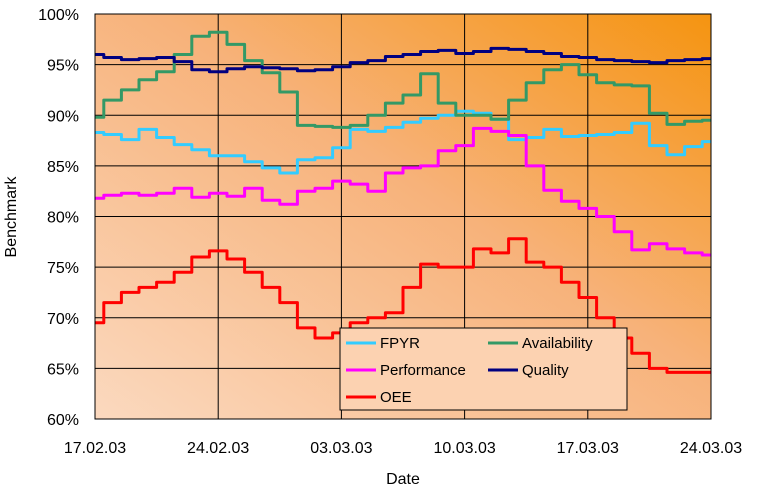 This screenshot has height=491, width=761. Describe the element at coordinates (403, 142) in the screenshot. I see `series-line-fpyr` at that location.